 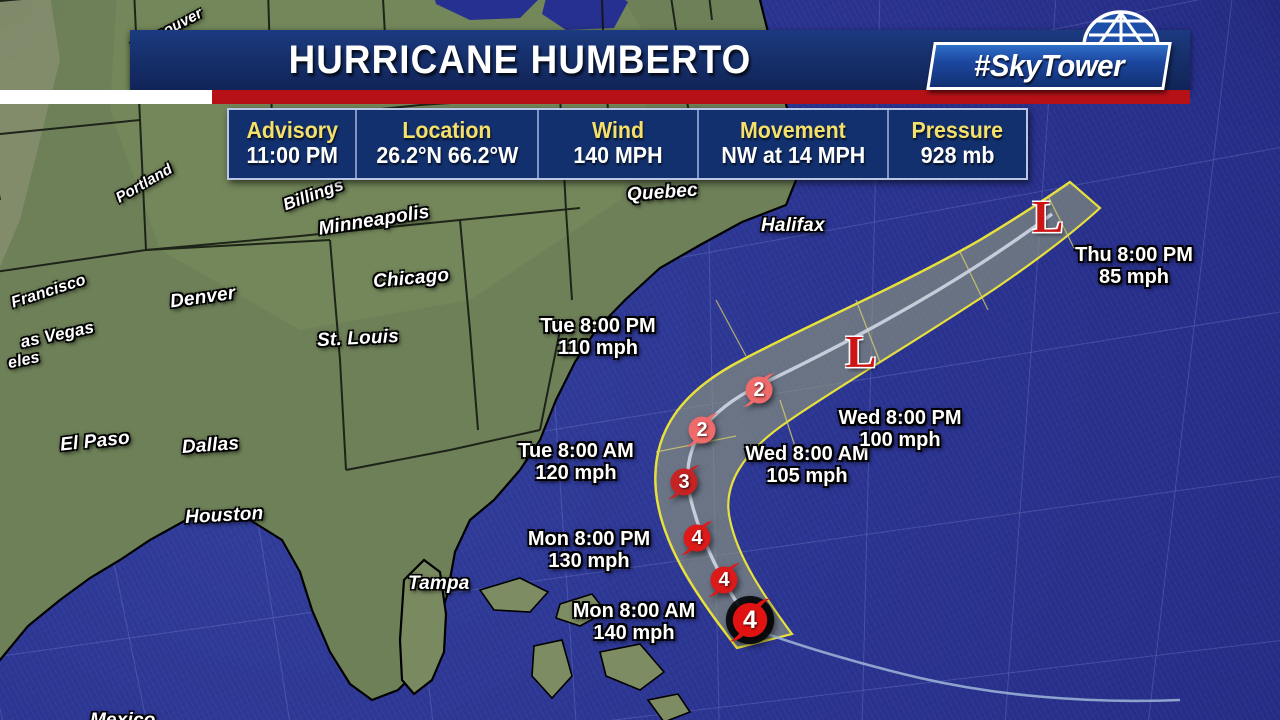 I want to click on advisory-cell-value: NW at 14 MPH, so click(x=793, y=155).